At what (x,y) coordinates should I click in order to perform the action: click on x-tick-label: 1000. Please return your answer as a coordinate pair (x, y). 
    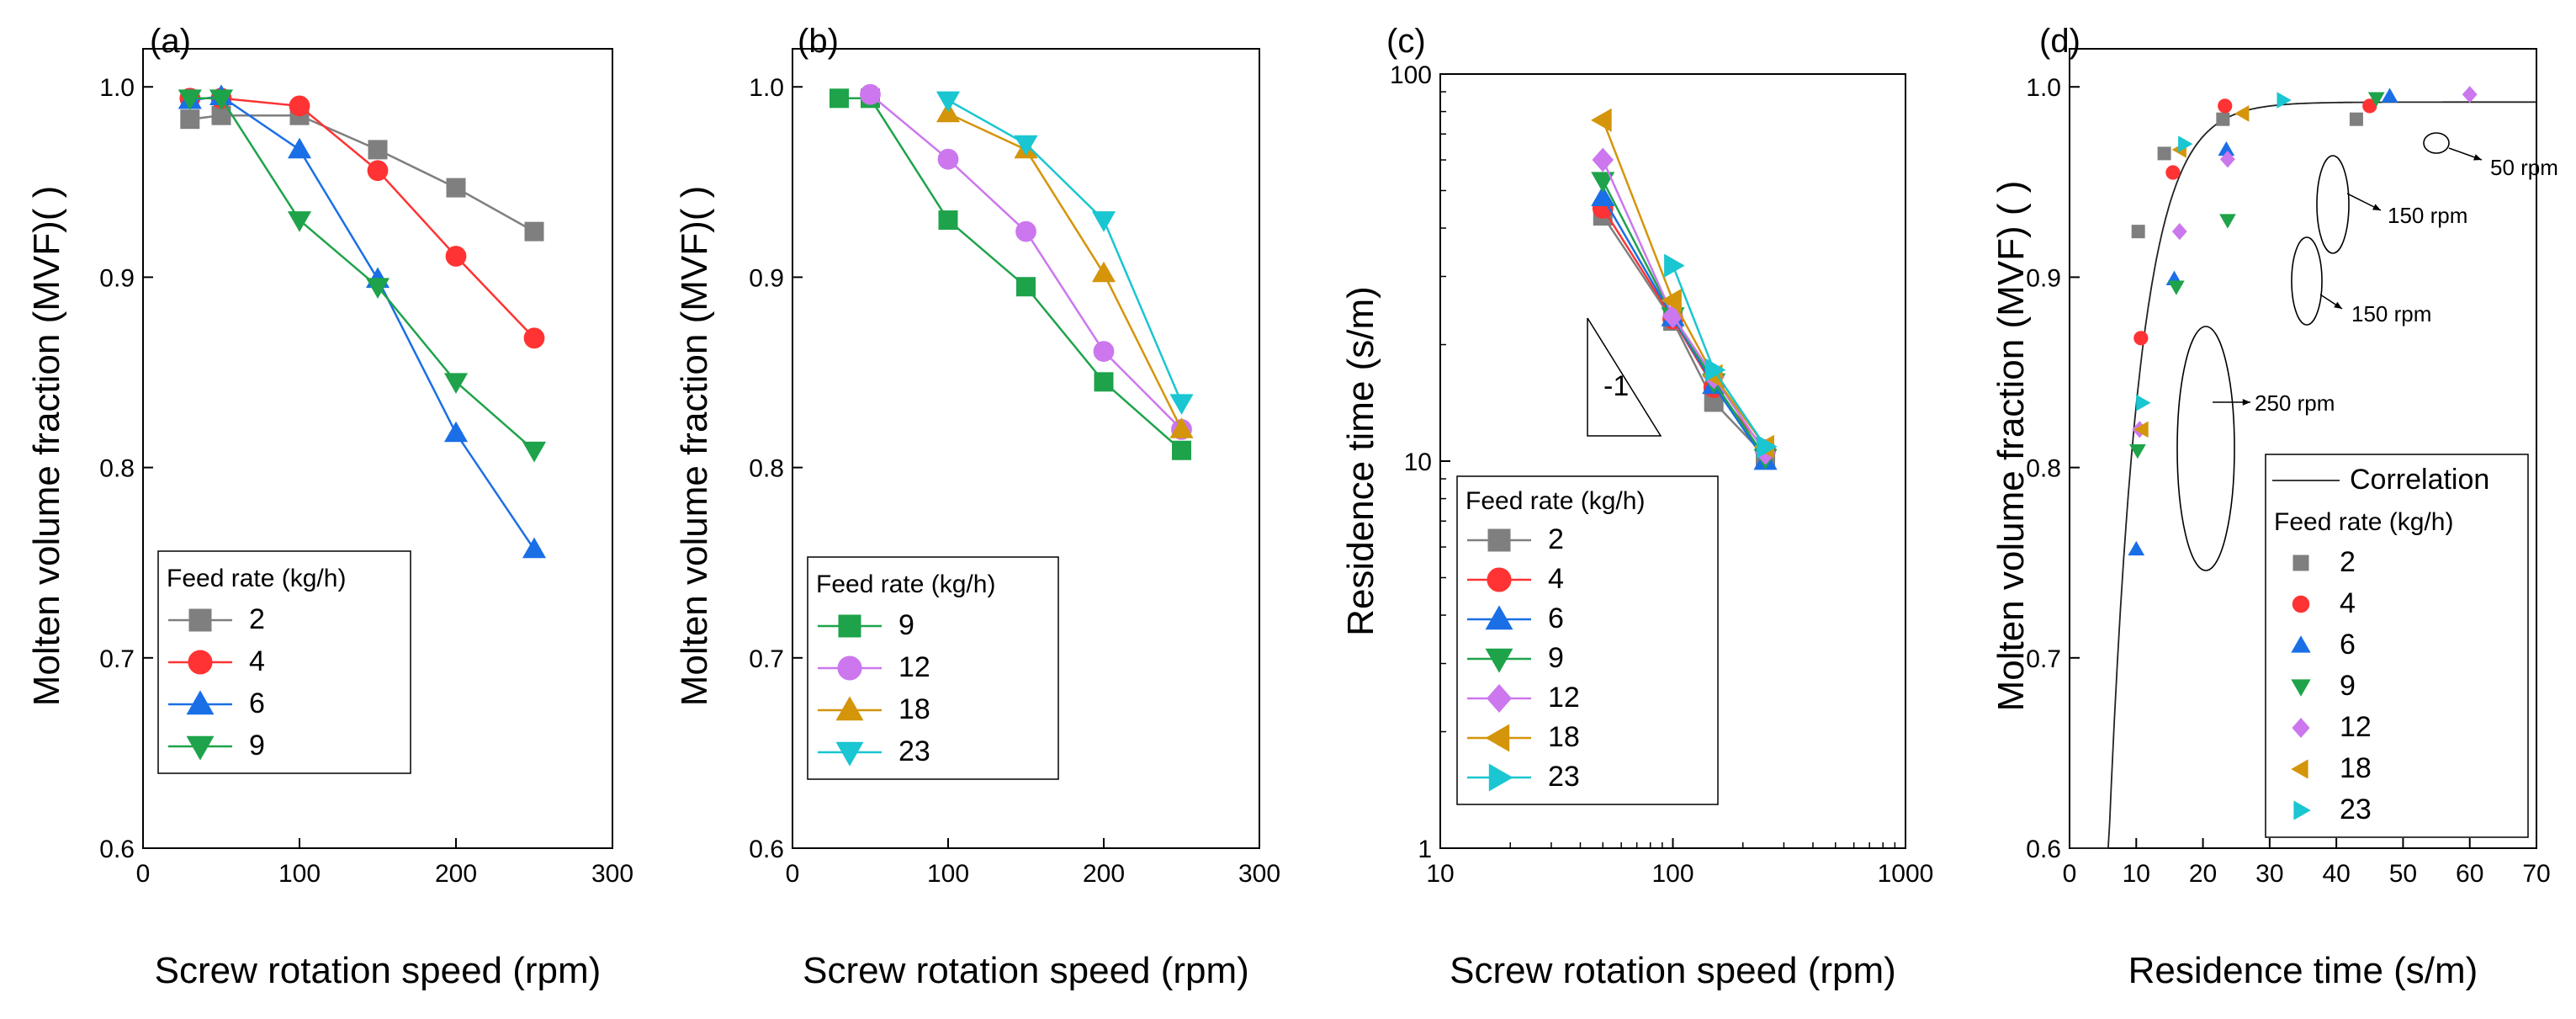
    Looking at the image, I should click on (1906, 874).